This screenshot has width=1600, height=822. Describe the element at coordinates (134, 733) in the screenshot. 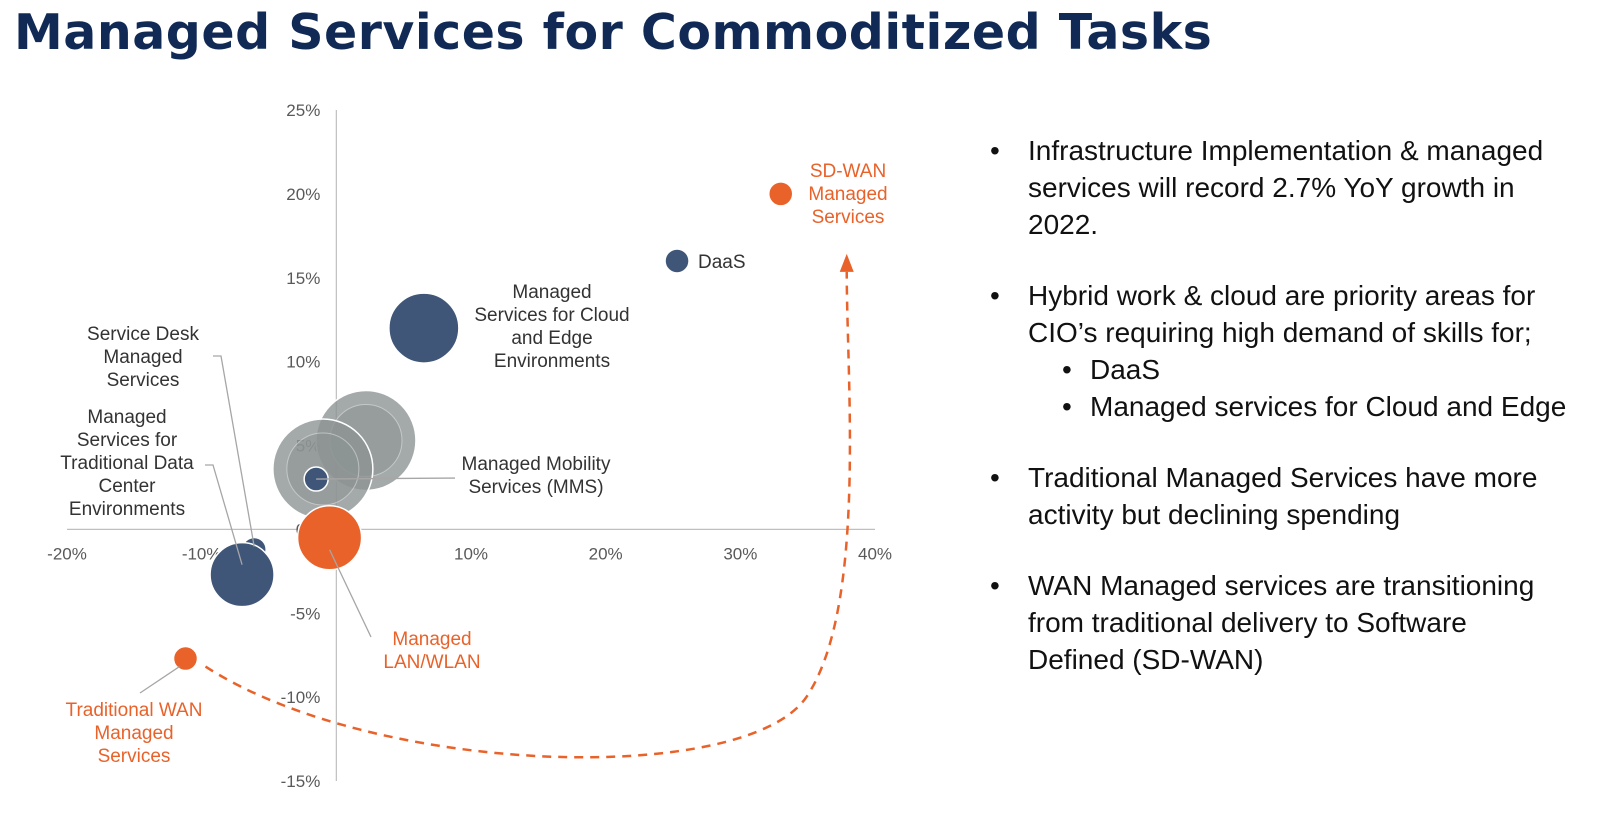

I see `bubble-label: Traditional WAN Managed Services` at that location.